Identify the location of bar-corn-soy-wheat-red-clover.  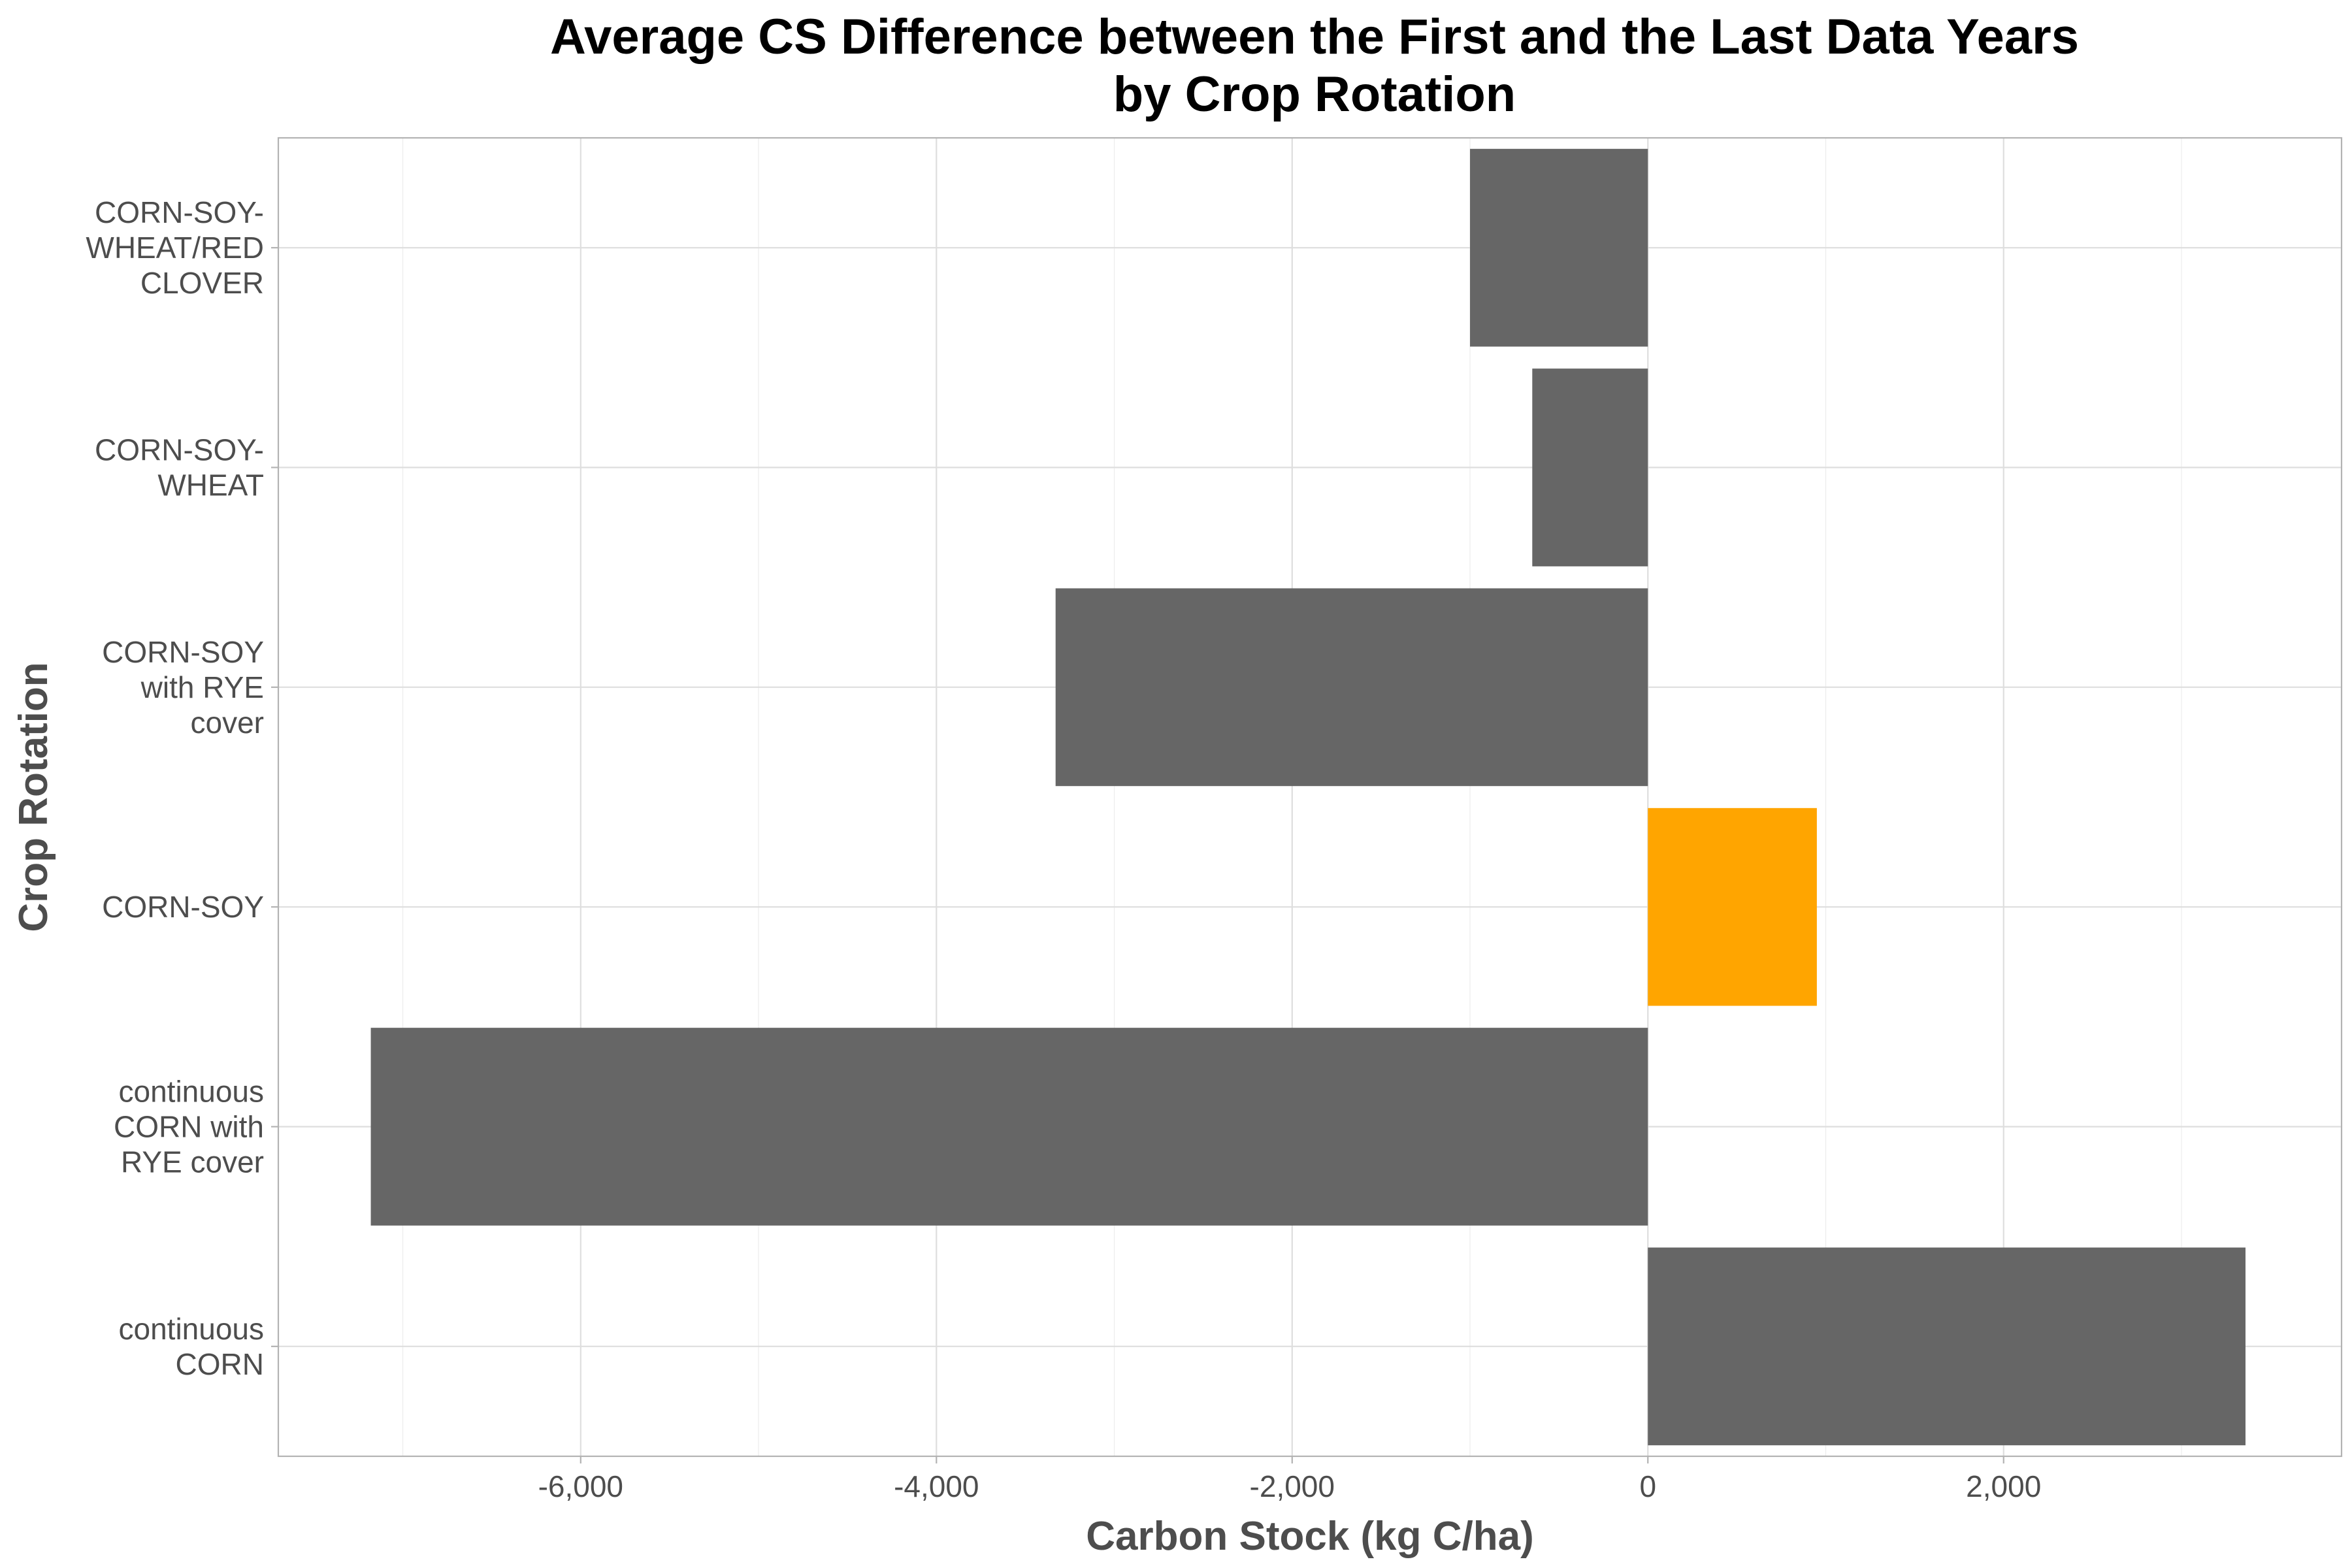
(1559, 247).